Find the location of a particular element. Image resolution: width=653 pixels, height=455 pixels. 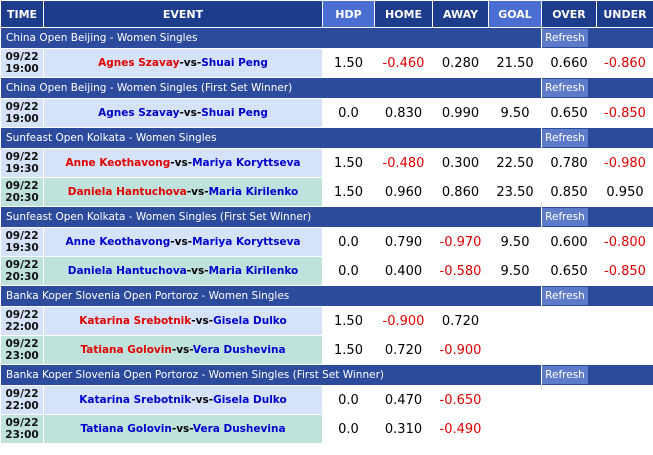

odds-cell: 0.600 is located at coordinates (569, 242).